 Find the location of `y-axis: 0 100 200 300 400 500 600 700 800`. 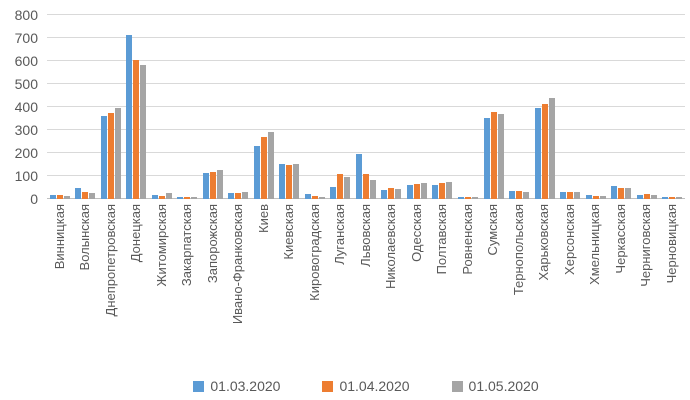

y-axis: 0 100 200 300 400 500 600 700 800 is located at coordinates (19, 107).